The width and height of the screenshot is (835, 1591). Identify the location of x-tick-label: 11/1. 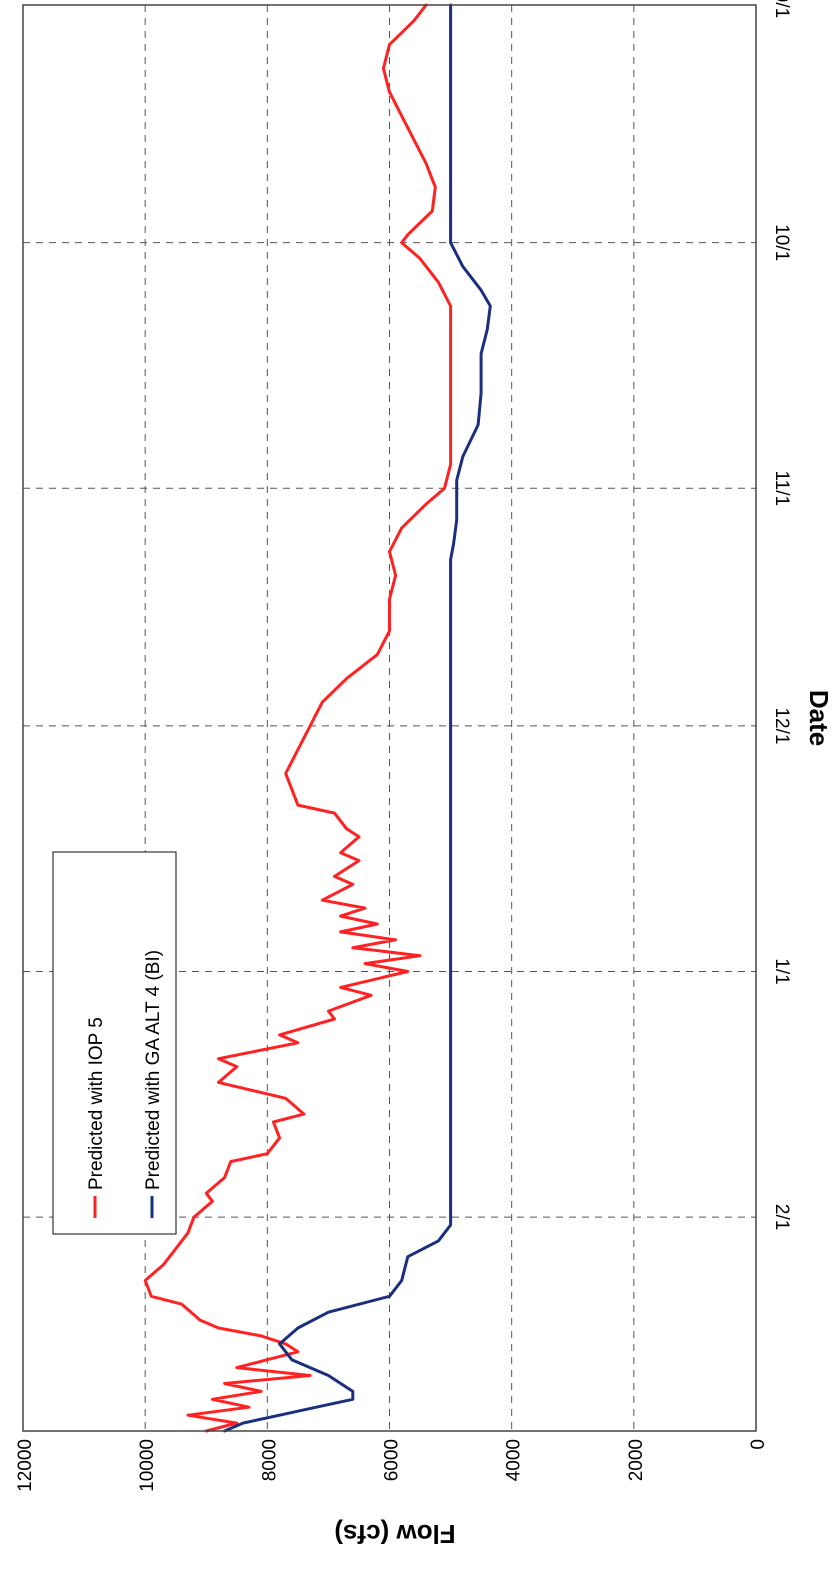
(781, 488).